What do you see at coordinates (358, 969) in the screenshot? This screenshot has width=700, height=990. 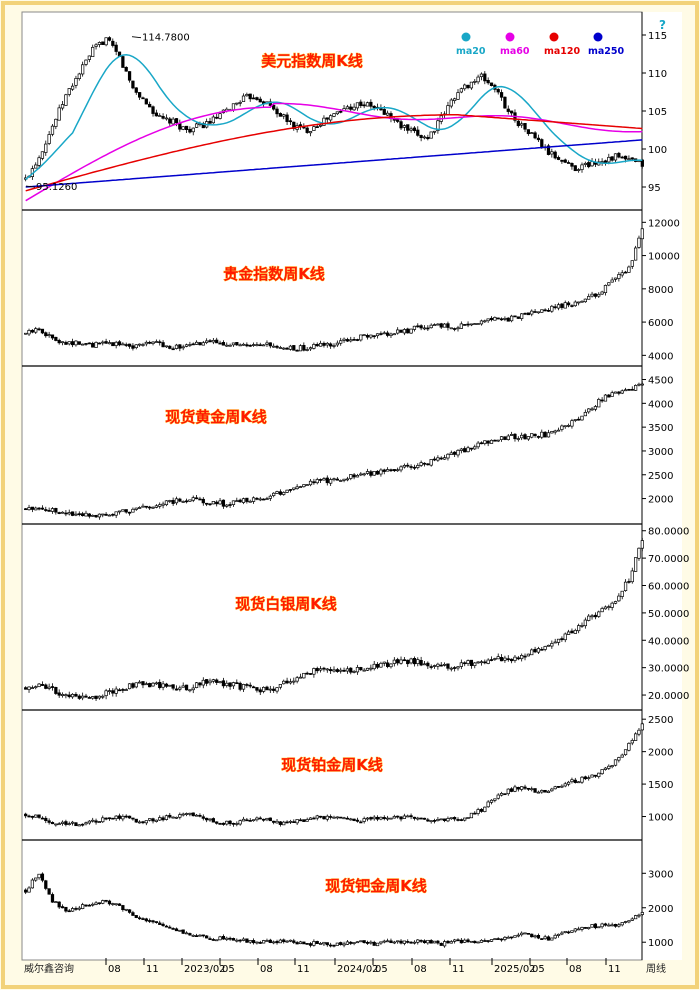 I see `time-tick-label: 2024/02` at bounding box center [358, 969].